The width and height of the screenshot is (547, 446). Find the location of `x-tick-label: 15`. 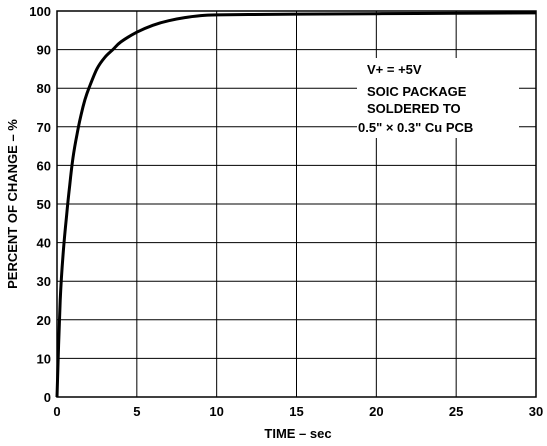

x-tick-label: 15 is located at coordinates (296, 411).